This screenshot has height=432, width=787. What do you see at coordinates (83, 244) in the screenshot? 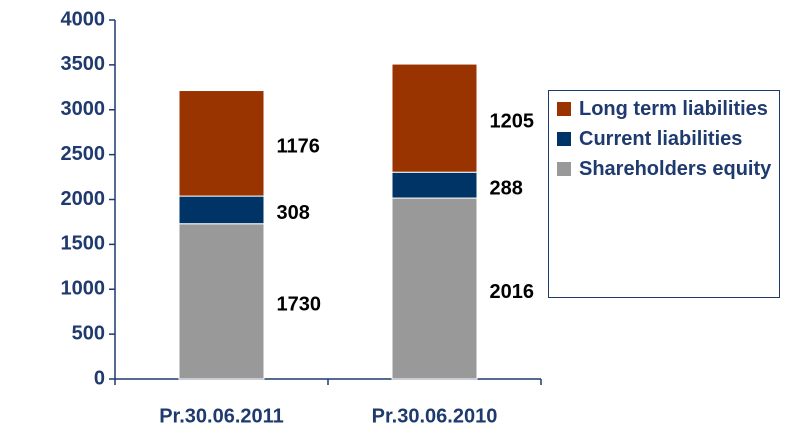
I see `y-tick-label: 1500` at bounding box center [83, 244].